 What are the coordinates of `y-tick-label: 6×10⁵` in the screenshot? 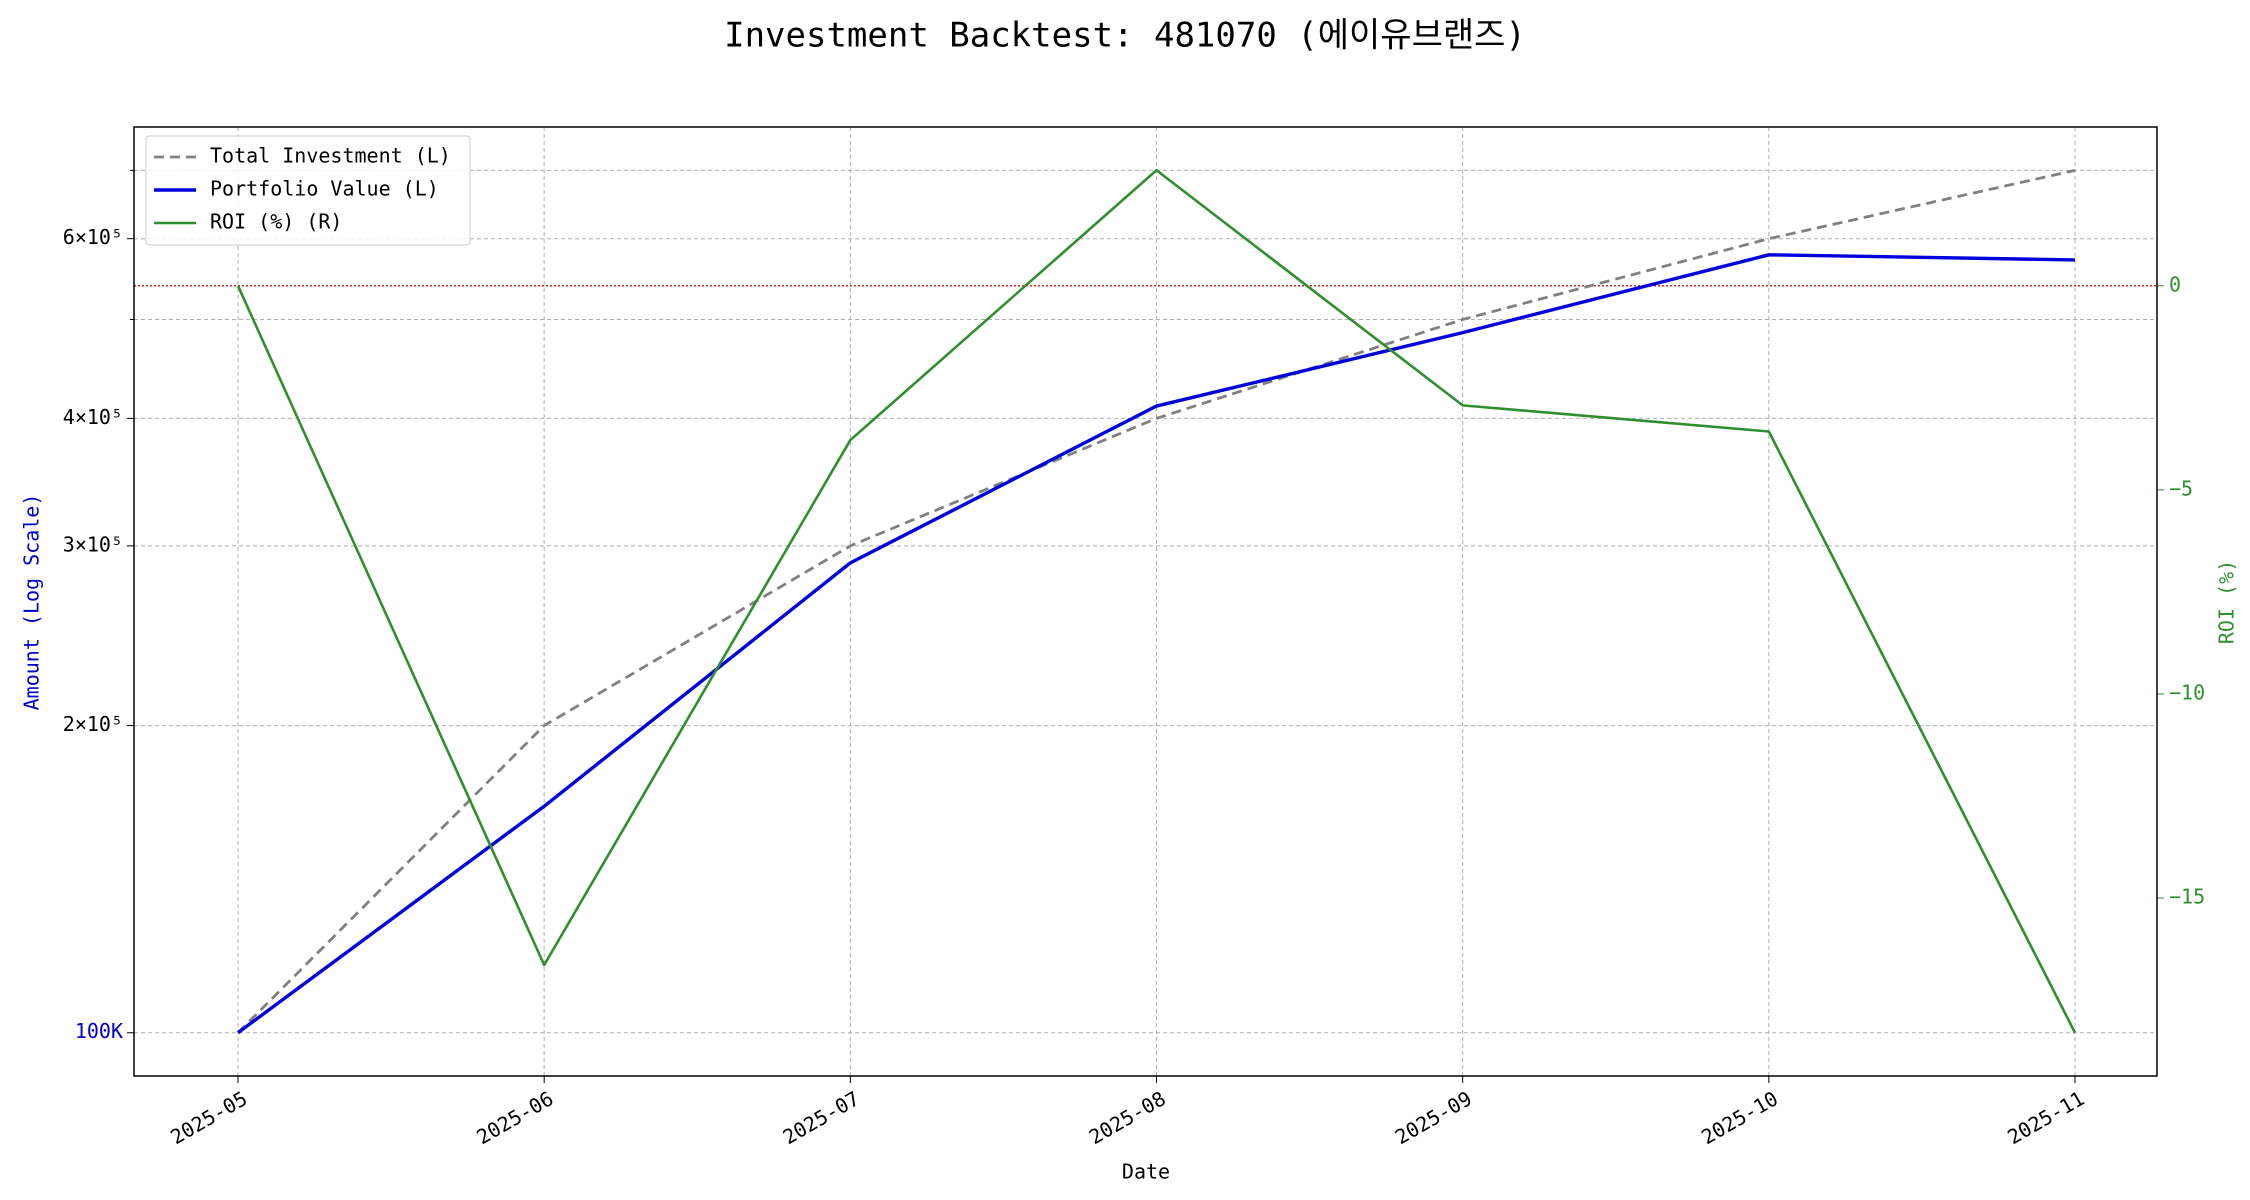 It's located at (93, 237).